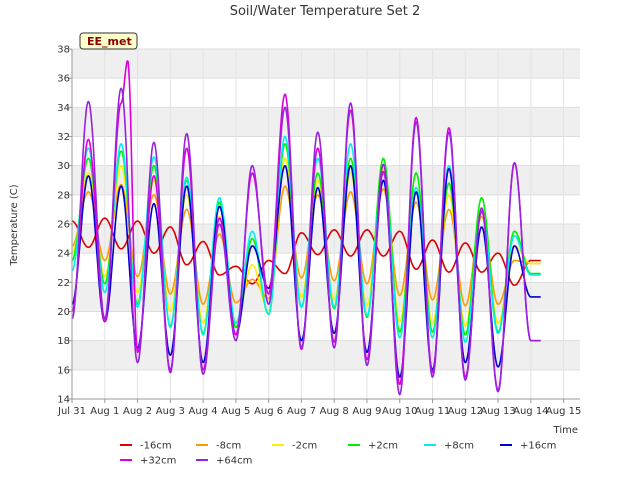 Image resolution: width=640 pixels, height=480 pixels. Describe the element at coordinates (399, 411) in the screenshot. I see `x-tick-label: Aug 10` at that location.